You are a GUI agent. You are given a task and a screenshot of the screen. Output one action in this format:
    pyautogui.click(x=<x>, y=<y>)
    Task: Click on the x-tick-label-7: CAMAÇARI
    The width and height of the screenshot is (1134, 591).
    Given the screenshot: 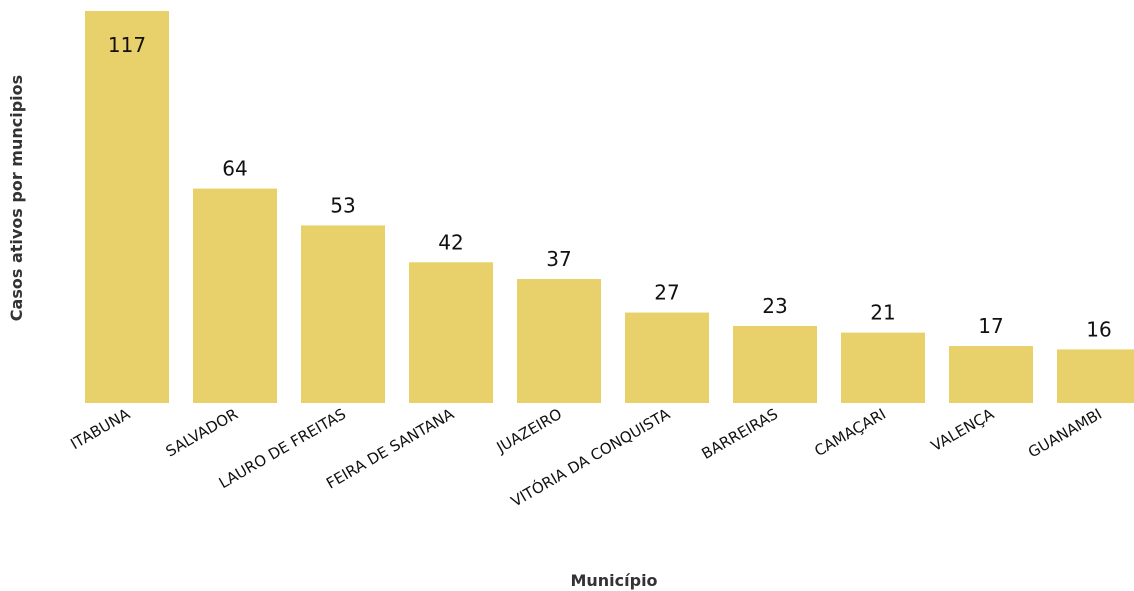 What is the action you would take?
    pyautogui.click(x=850, y=432)
    